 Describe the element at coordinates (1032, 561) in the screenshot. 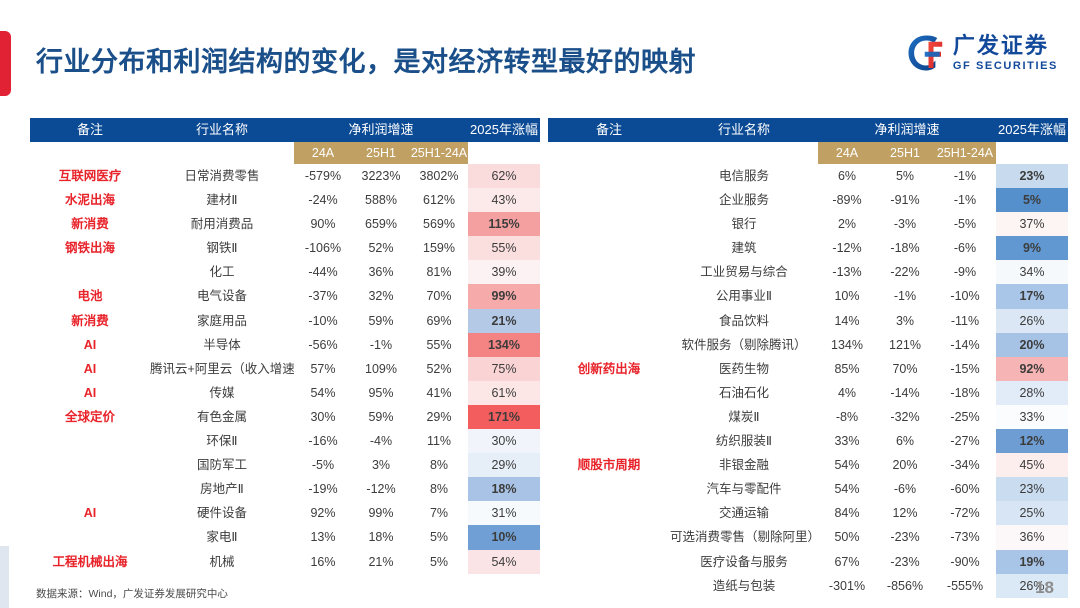

I see `cell-change-2025: 19%` at that location.